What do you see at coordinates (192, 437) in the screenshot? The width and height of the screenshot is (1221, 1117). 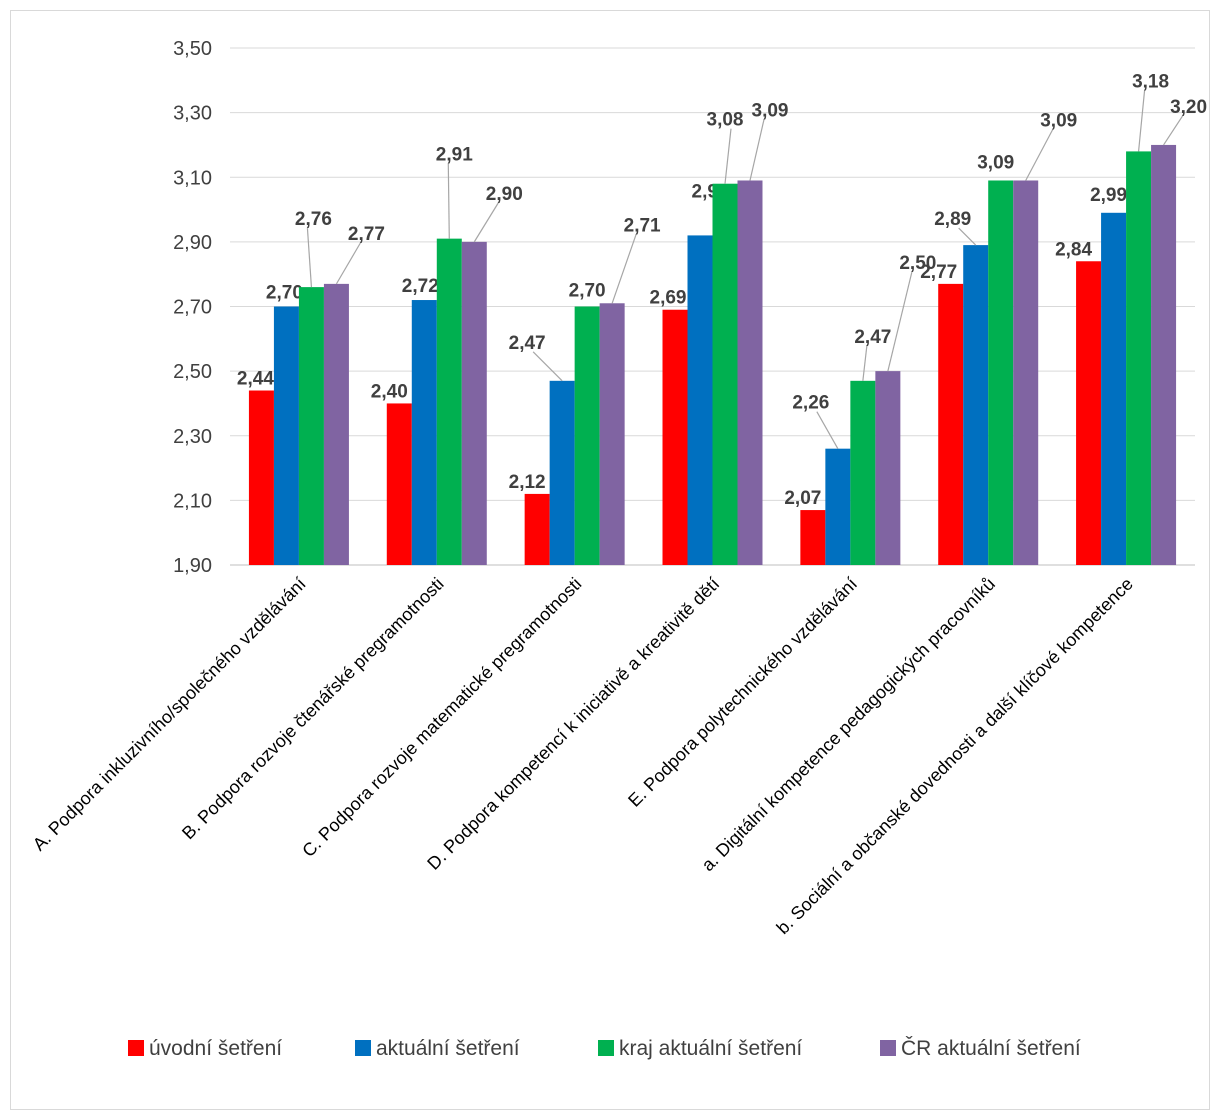 I see `y-tick-label: 2,30` at bounding box center [192, 437].